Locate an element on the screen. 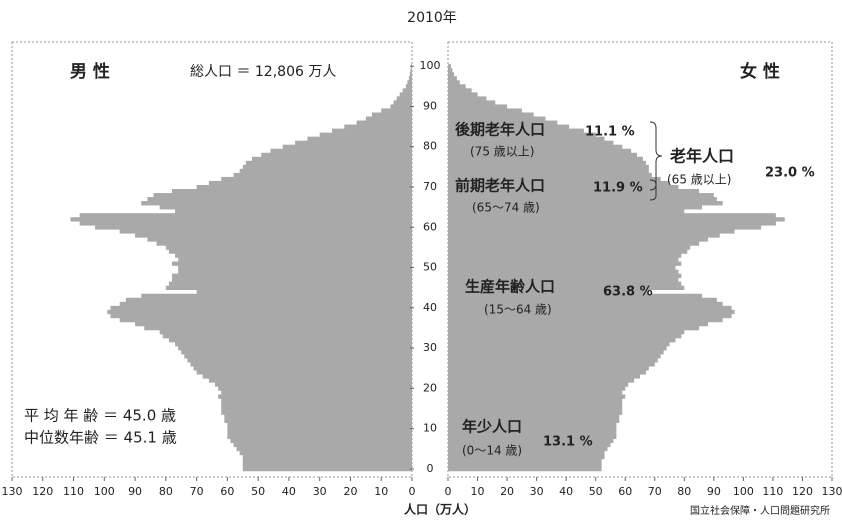 The image size is (842, 523). annotation: (15～64 歳) is located at coordinates (518, 310).